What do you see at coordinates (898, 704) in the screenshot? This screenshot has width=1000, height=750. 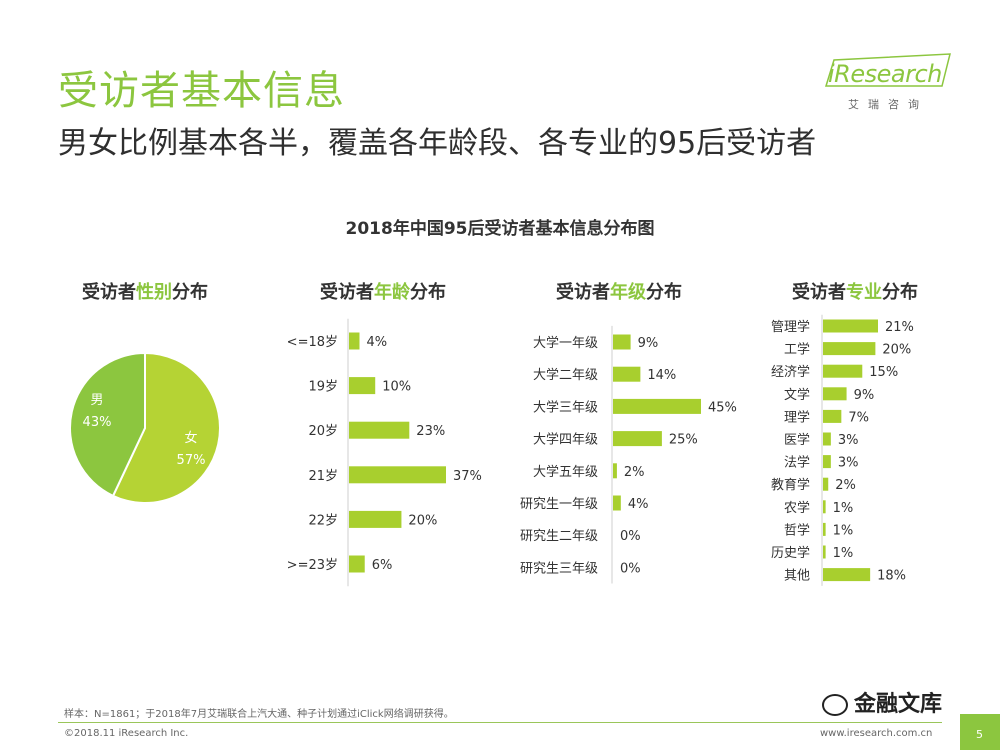 I see `watermark-text: 金融文库` at bounding box center [898, 704].